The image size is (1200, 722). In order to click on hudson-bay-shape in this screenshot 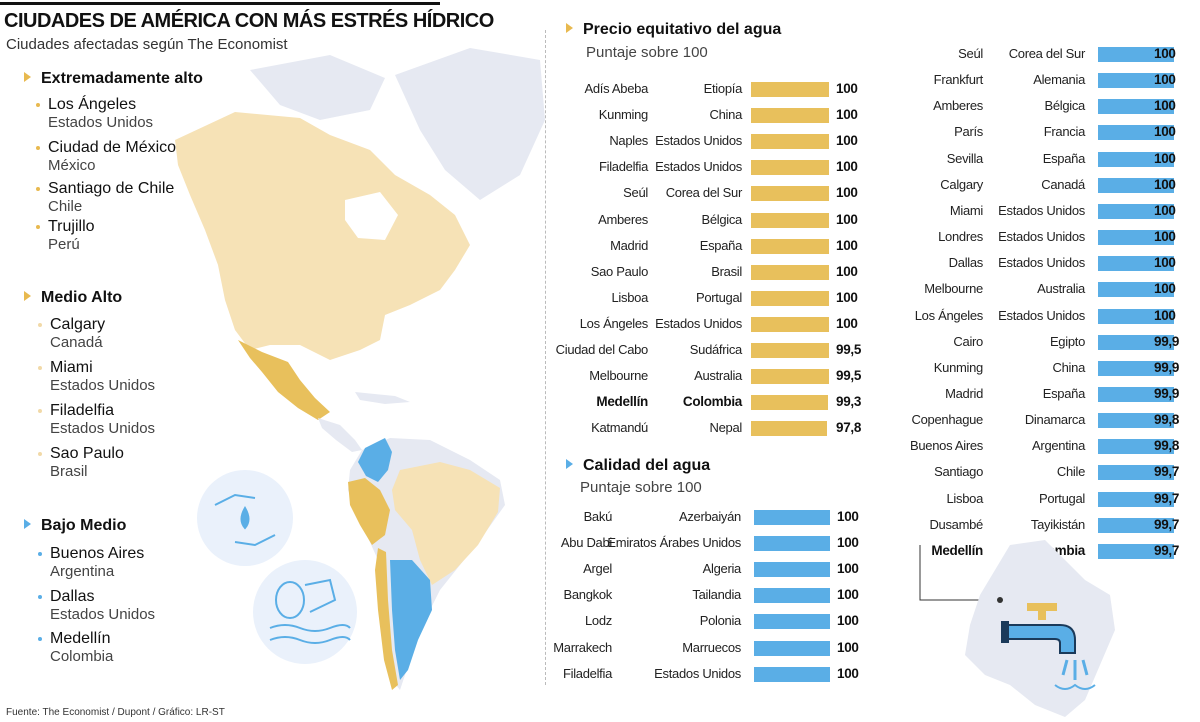, I will do `click(371, 216)`.